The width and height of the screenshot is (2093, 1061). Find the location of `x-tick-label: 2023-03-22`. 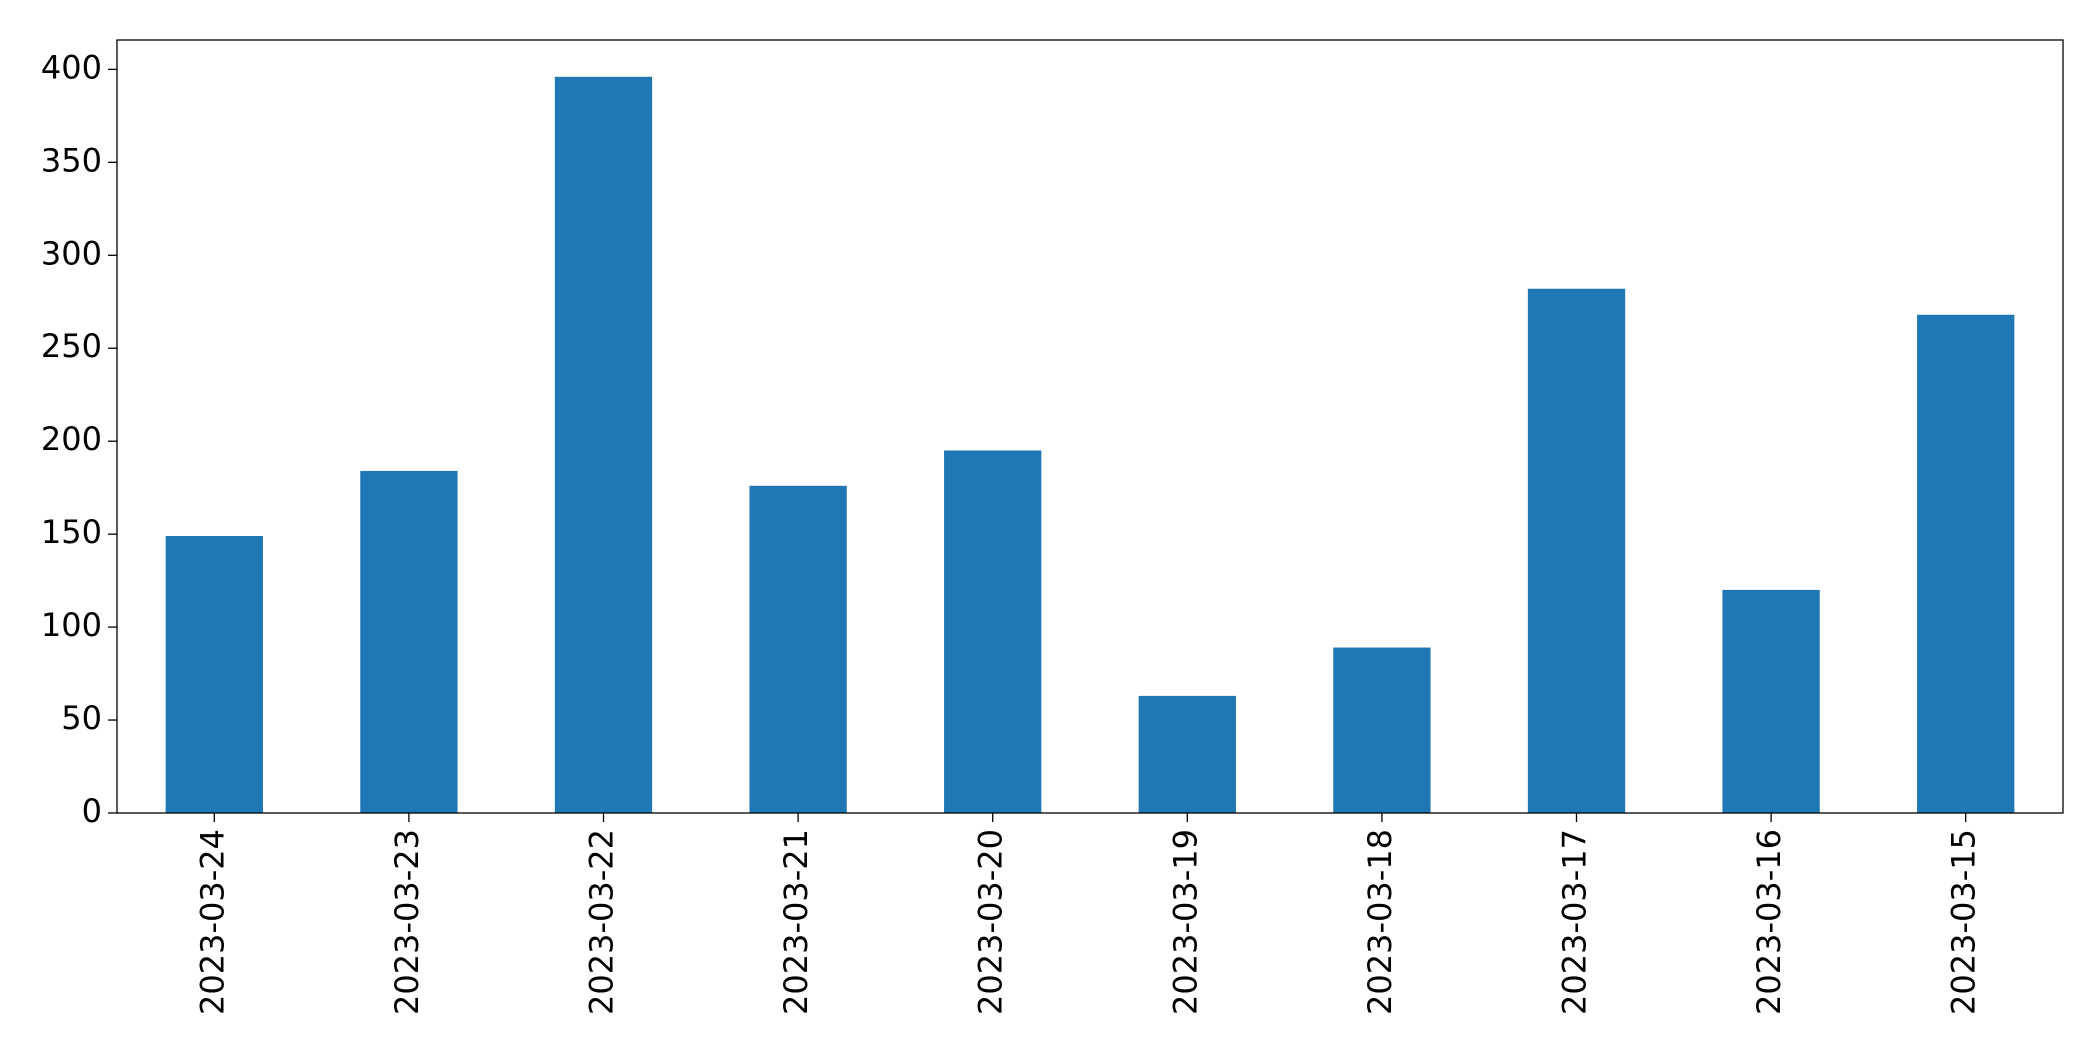

x-tick-label: 2023-03-22 is located at coordinates (602, 922).